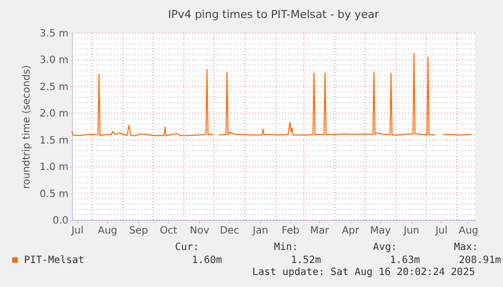  Describe the element at coordinates (466, 247) in the screenshot. I see `text: Max:` at that location.